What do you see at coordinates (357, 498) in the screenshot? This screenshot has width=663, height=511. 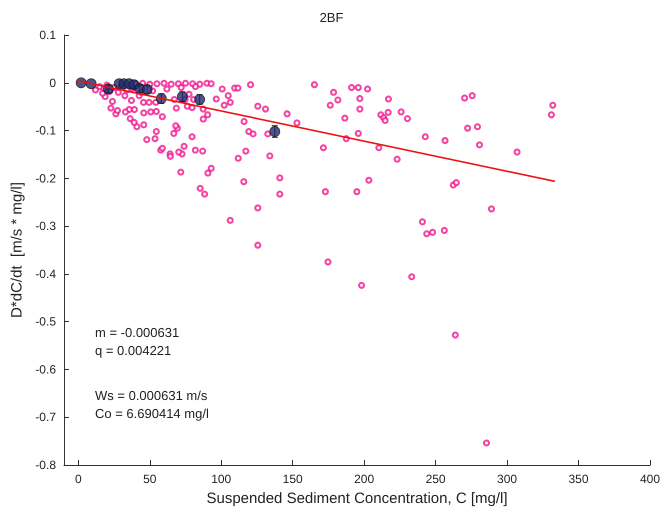 I see `x-axis-title: Suspended Sediment Concentration, C [mg/l]` at bounding box center [357, 498].